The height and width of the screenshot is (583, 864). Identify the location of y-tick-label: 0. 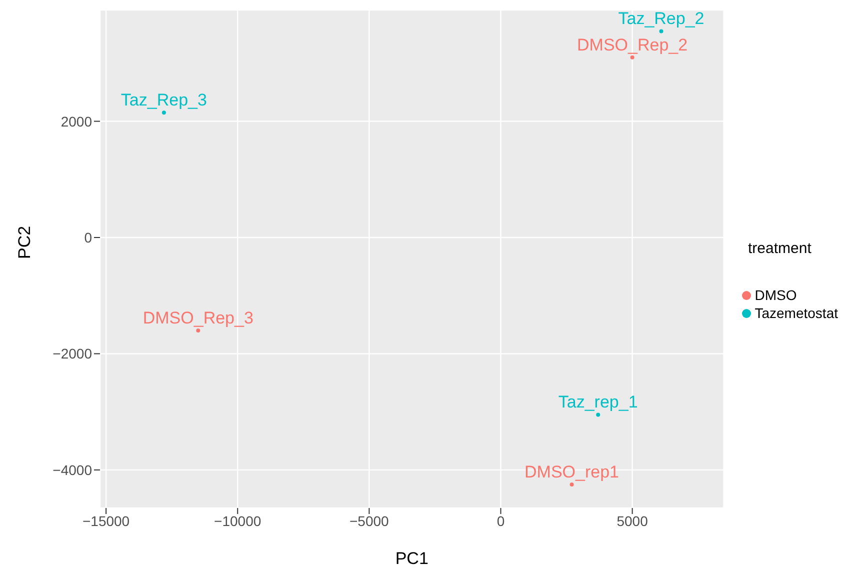
(88, 237).